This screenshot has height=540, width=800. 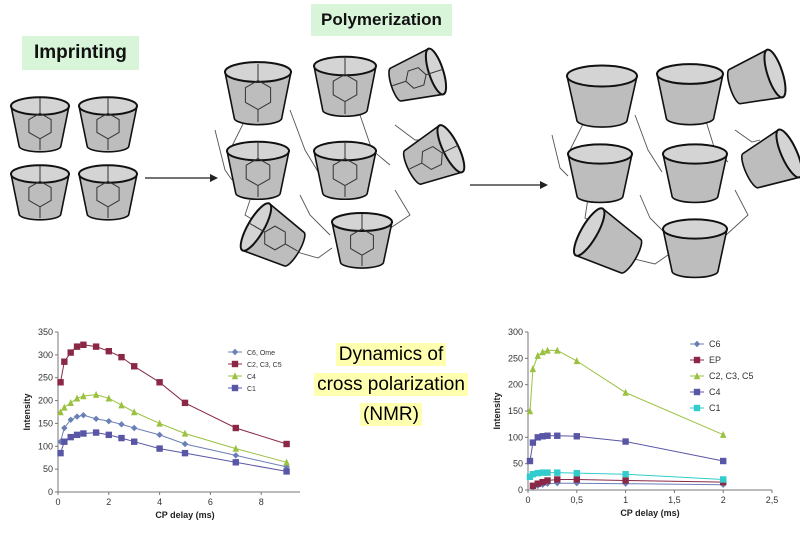 What do you see at coordinates (184, 515) in the screenshot?
I see `x-axis-label: CP delay (ms)` at bounding box center [184, 515].